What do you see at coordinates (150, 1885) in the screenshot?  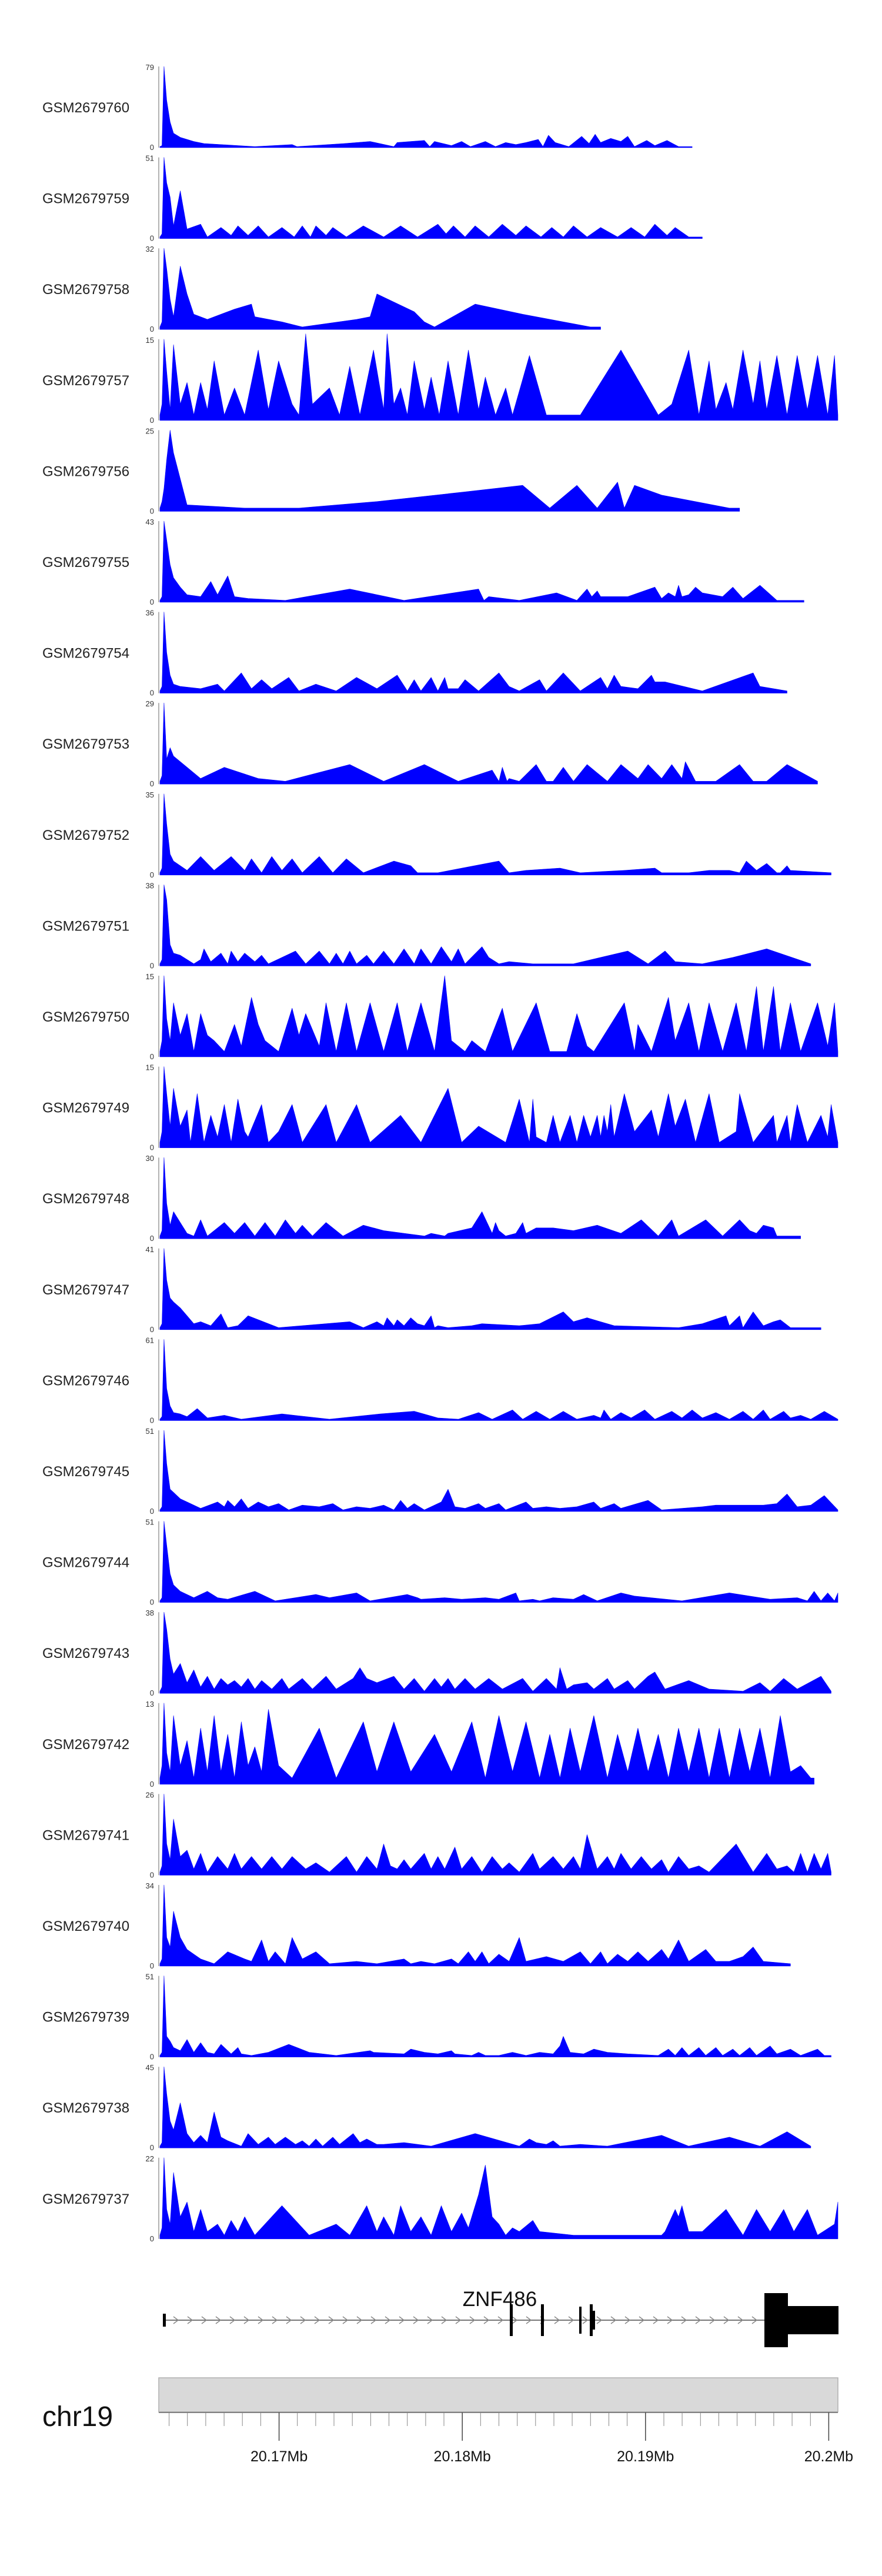 I see `y-max-label: 34` at bounding box center [150, 1885].